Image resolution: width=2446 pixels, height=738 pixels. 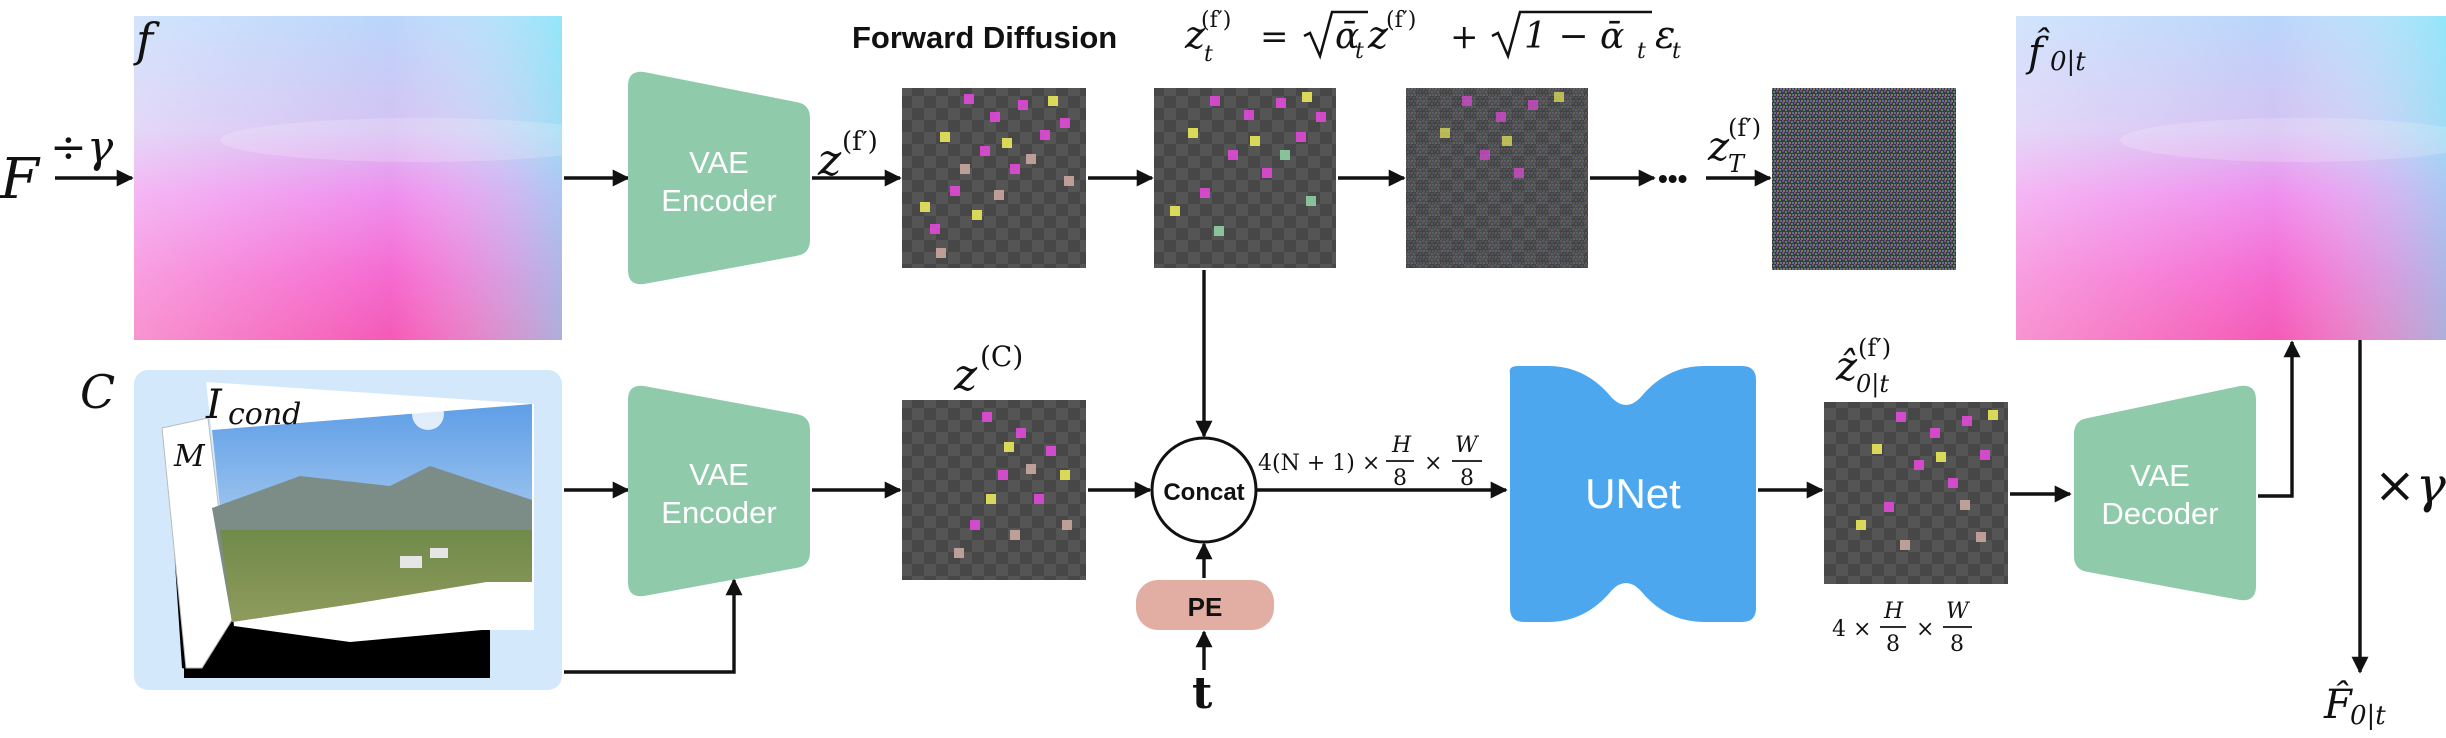 I want to click on out-dim-prefix: 4 ×, so click(x=1851, y=629).